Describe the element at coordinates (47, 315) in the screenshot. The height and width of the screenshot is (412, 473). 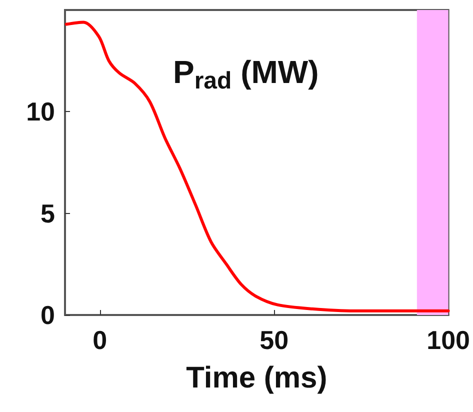
I see `y-tick-label: 0` at that location.